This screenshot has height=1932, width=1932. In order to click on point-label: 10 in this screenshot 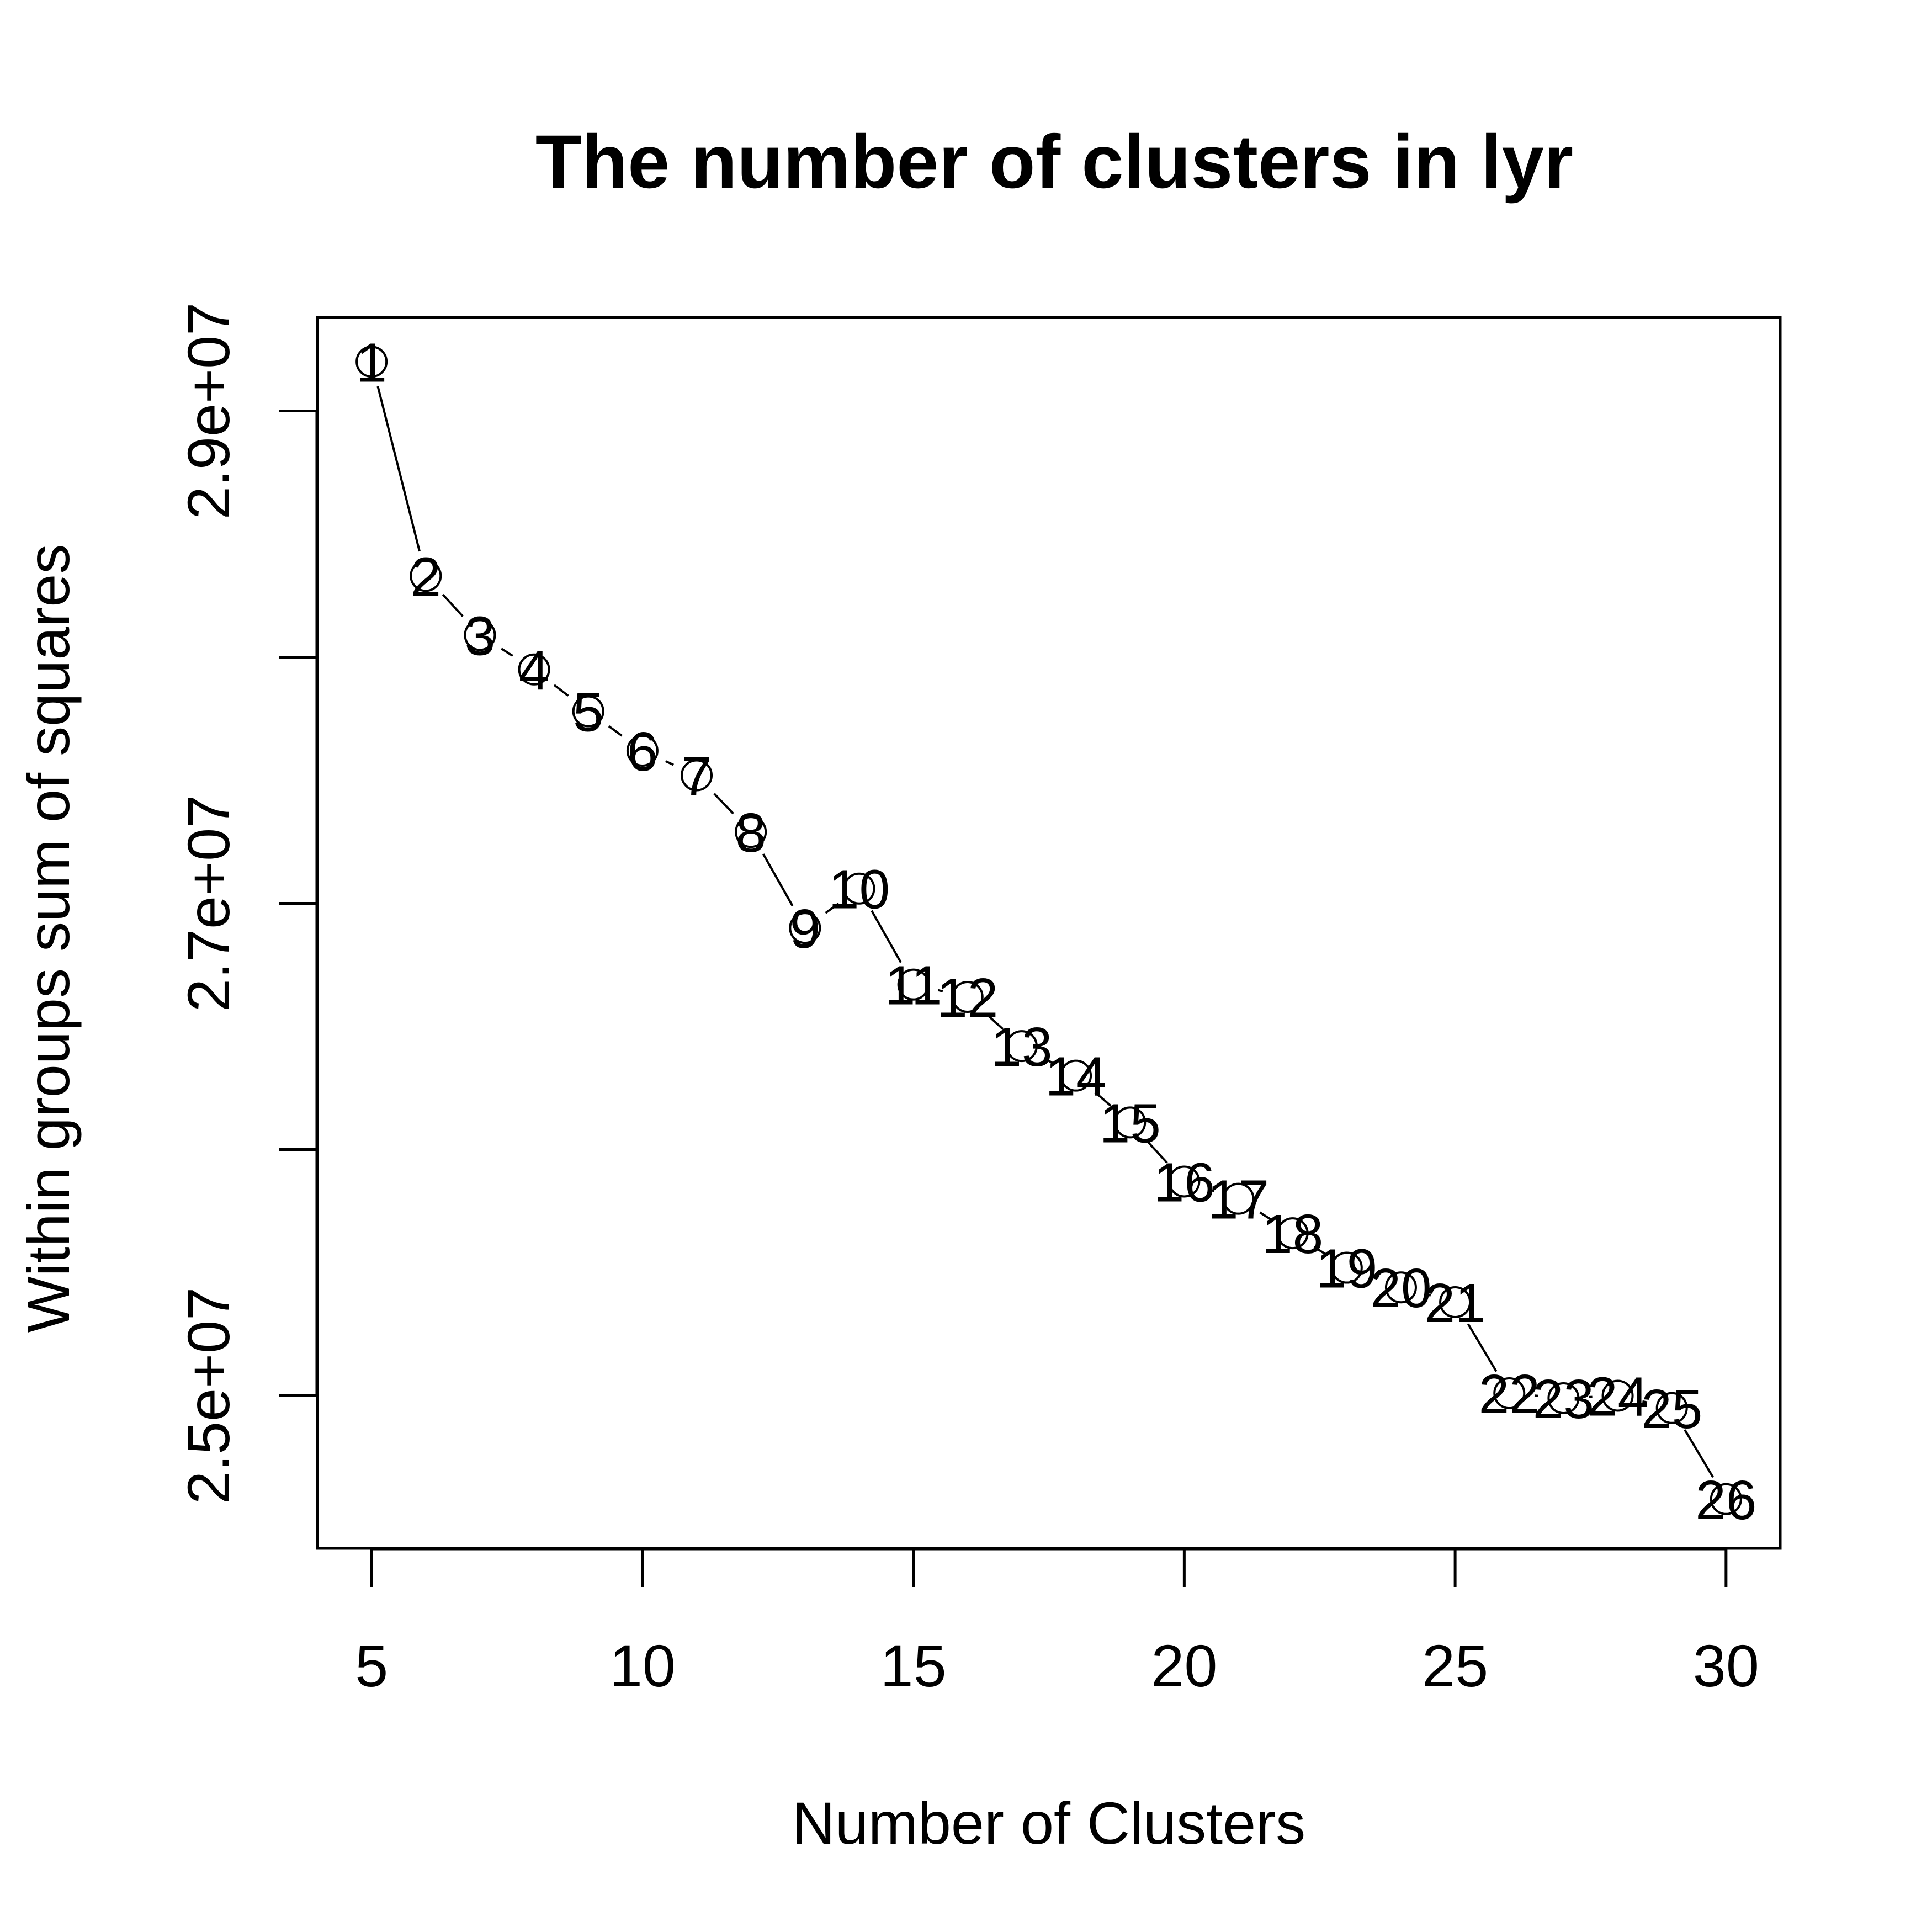, I will do `click(860, 890)`.